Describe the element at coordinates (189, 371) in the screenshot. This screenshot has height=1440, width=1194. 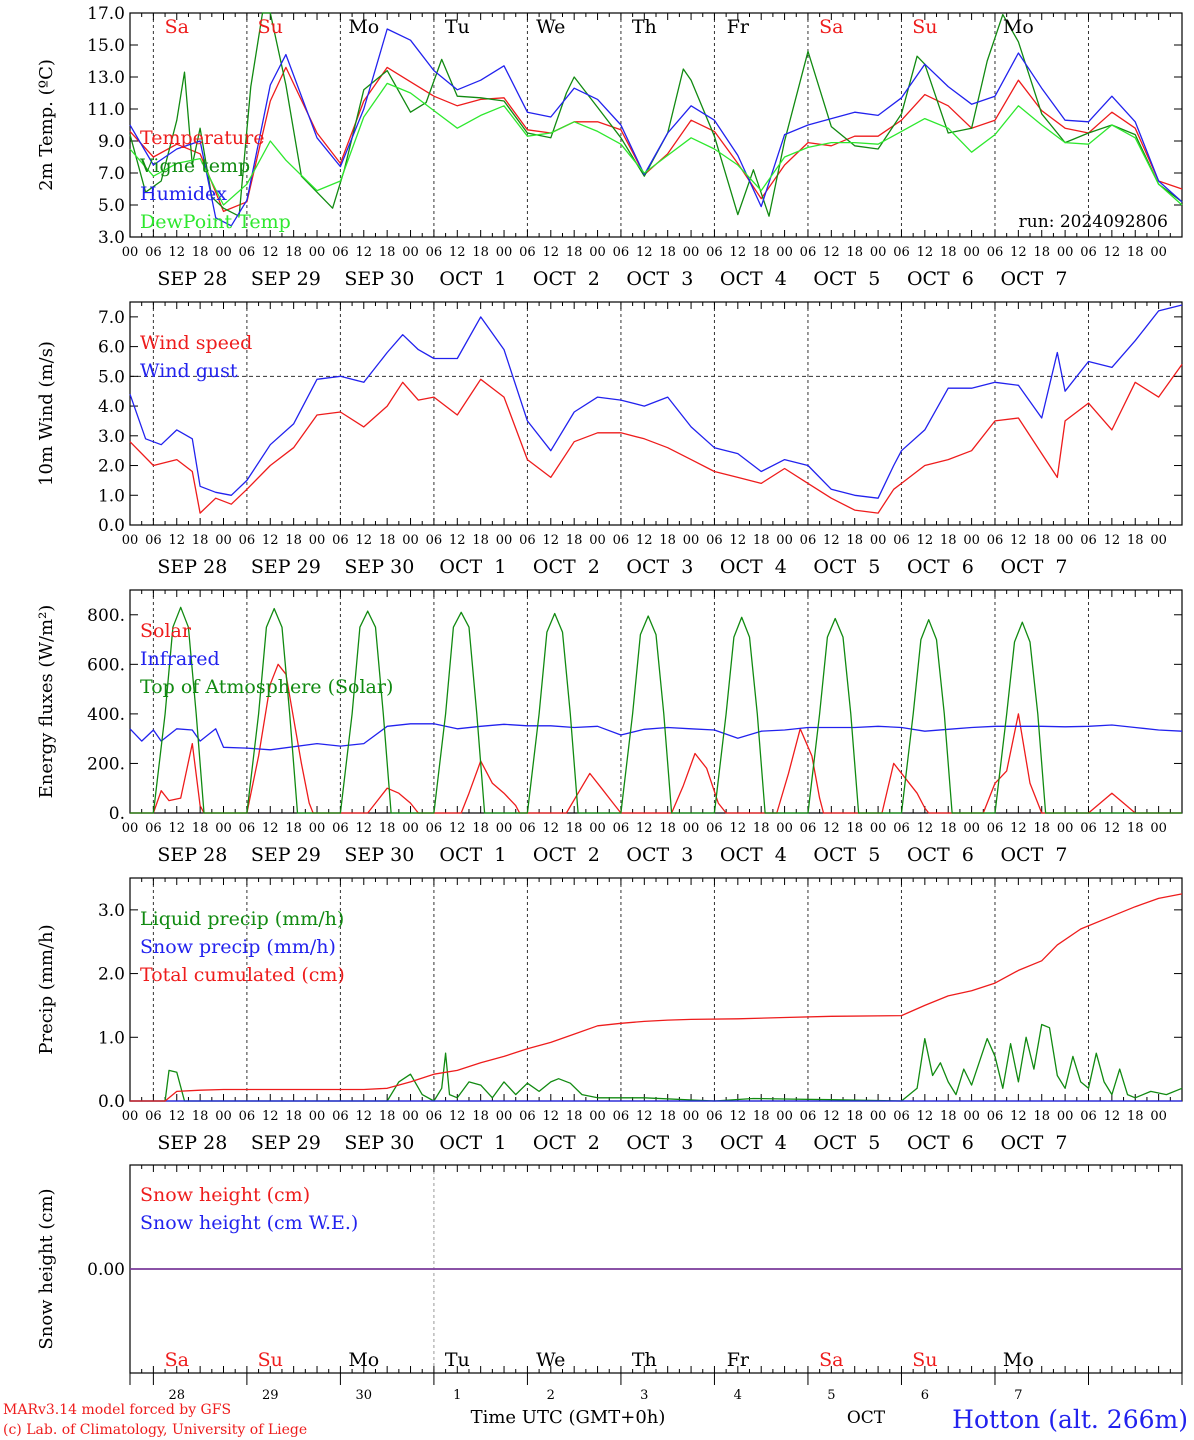
I see `legend-entry: Wind gust` at that location.